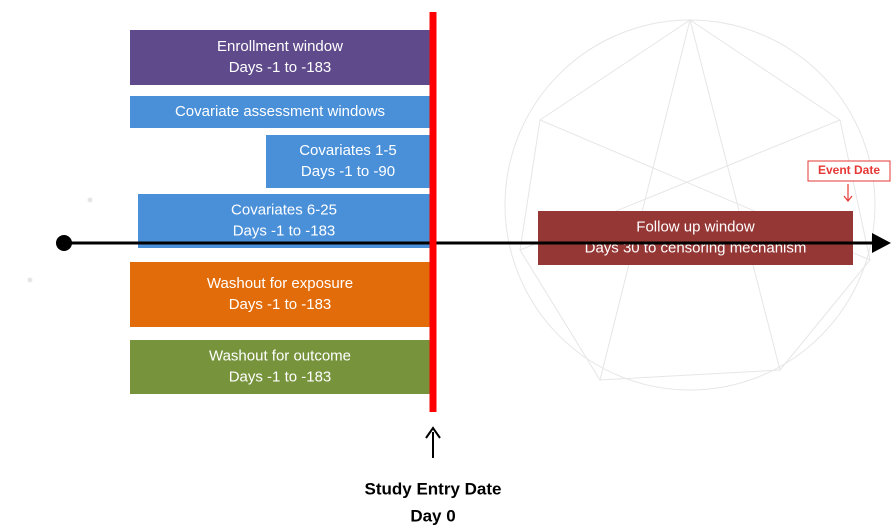 Image resolution: width=891 pixels, height=528 pixels. What do you see at coordinates (848, 198) in the screenshot?
I see `event-arrowhead` at bounding box center [848, 198].